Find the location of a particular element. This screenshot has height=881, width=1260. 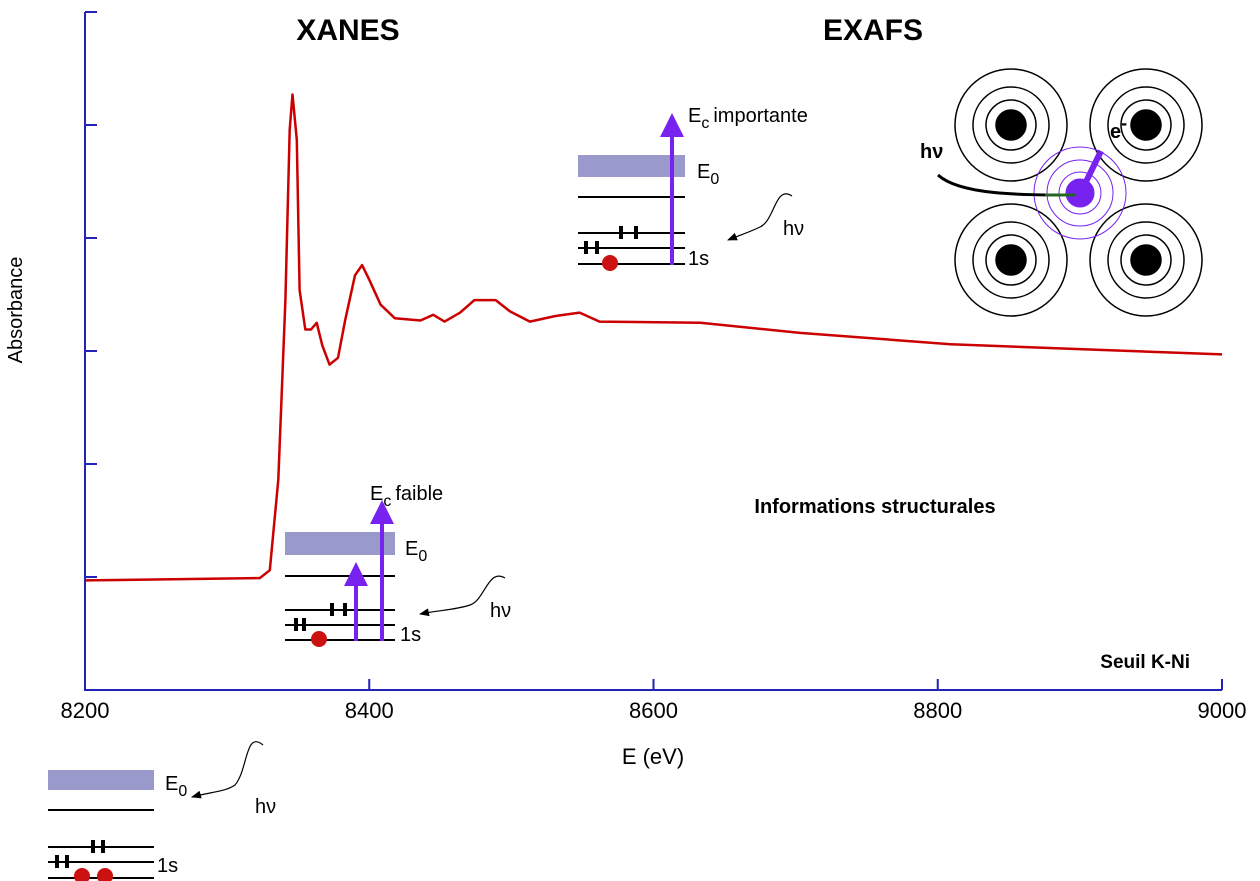

energy-diagram: E0 1s hν is located at coordinates (162, 811).